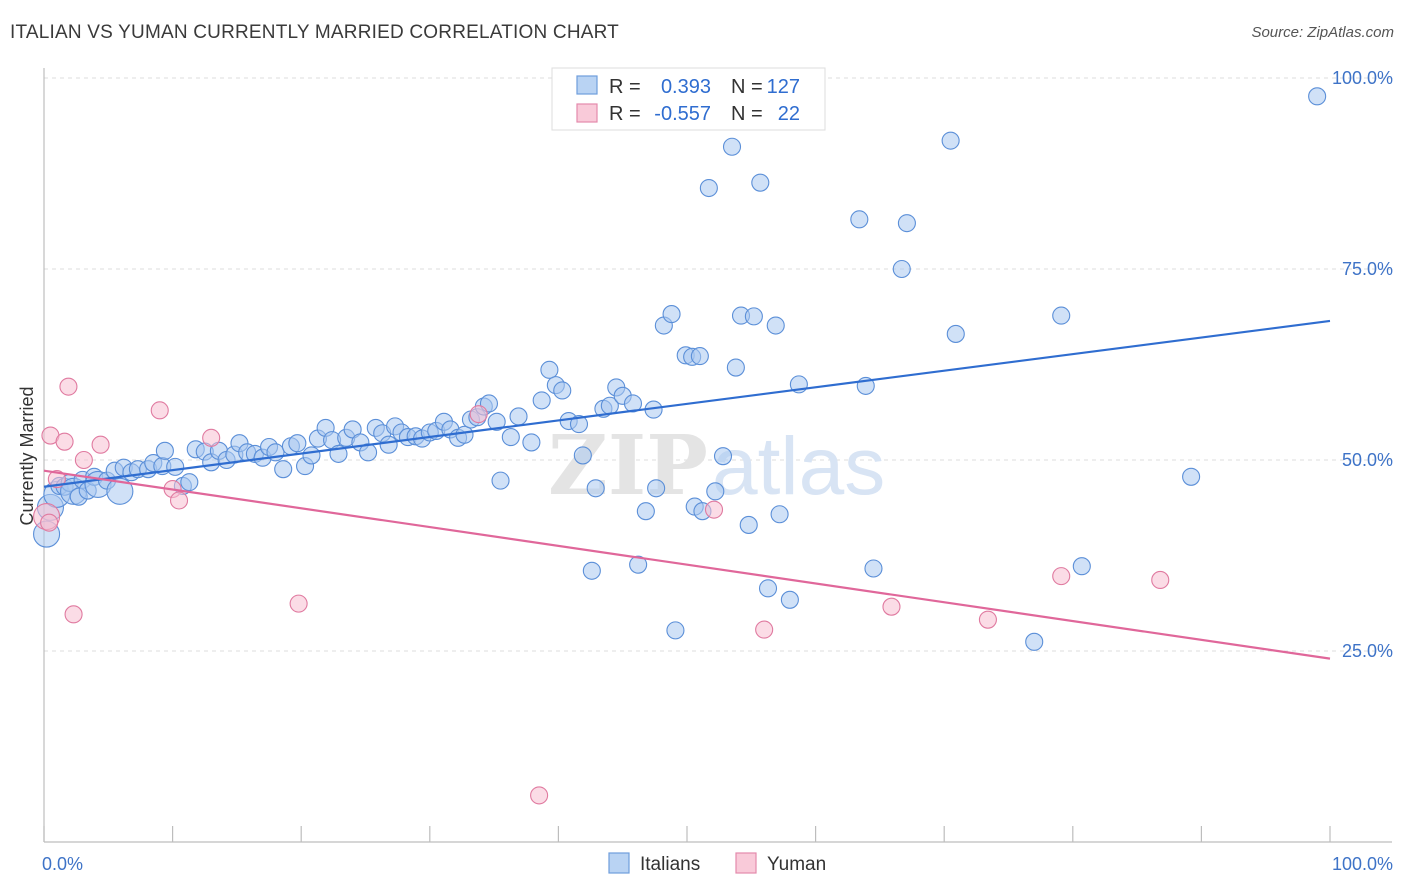 The height and width of the screenshot is (892, 1406). Describe the element at coordinates (1362, 864) in the screenshot. I see `x-tick-label-max: 100.0%` at that location.